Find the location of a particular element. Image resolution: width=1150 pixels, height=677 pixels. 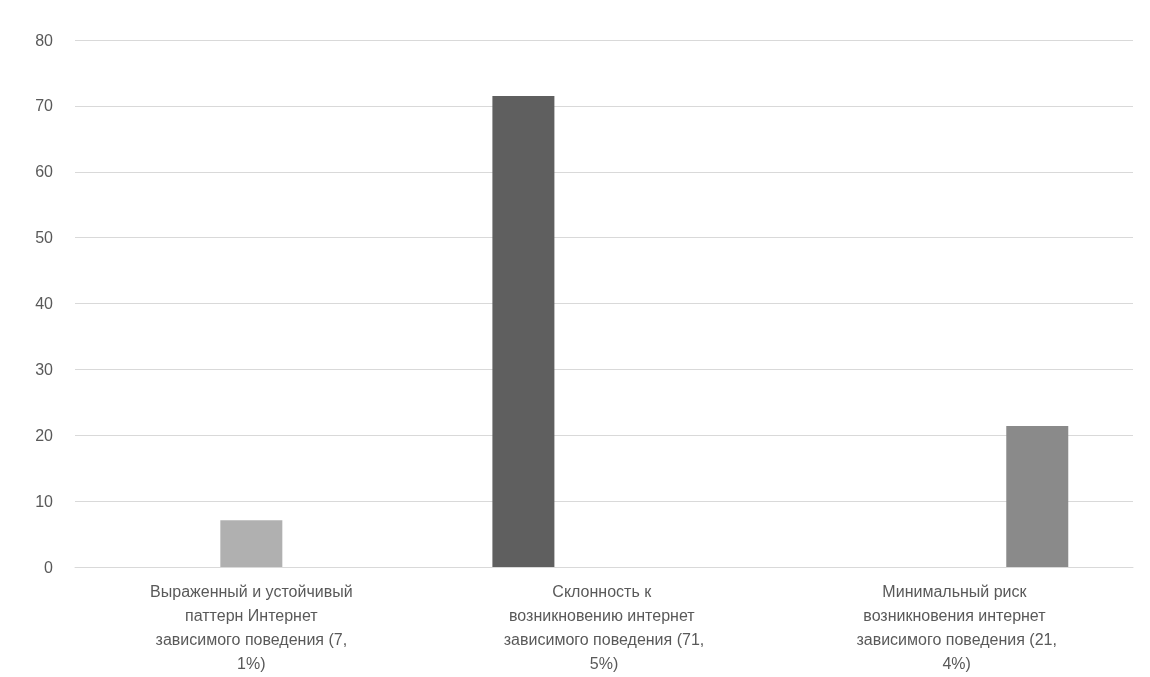

y-tick-label: 40 is located at coordinates (44, 303).